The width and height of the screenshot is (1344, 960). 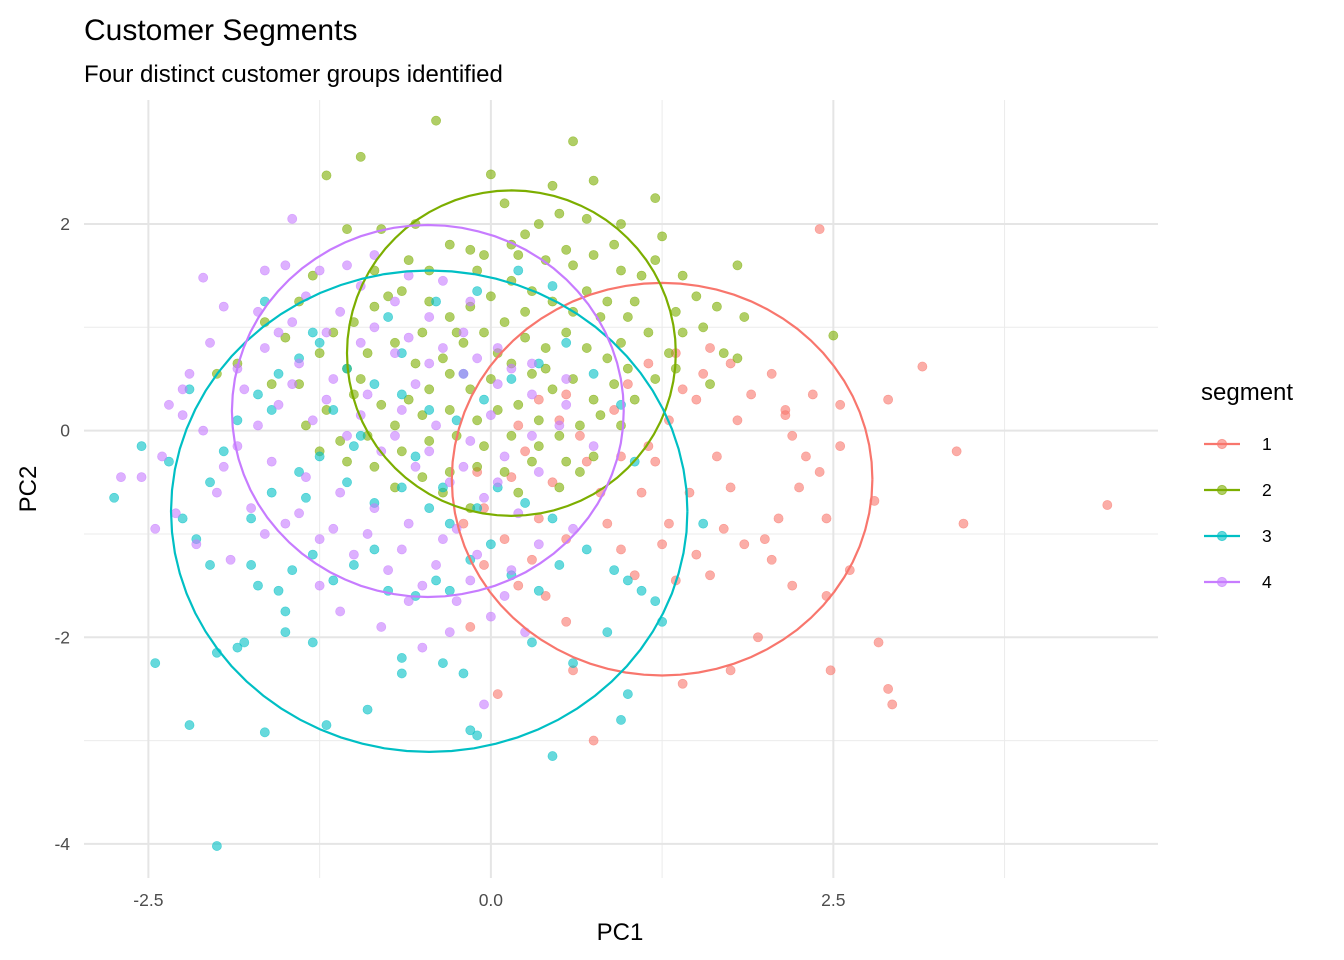 What do you see at coordinates (293, 74) in the screenshot?
I see `chart-subtitle: Four distinct customer groups identified` at bounding box center [293, 74].